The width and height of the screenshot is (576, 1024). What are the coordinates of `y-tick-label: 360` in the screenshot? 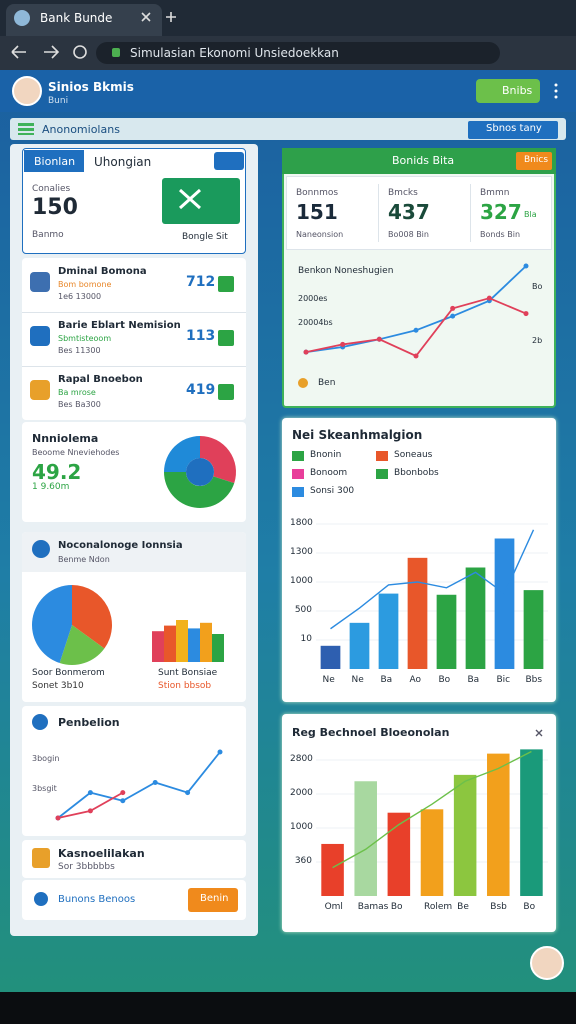 It's located at (303, 861).